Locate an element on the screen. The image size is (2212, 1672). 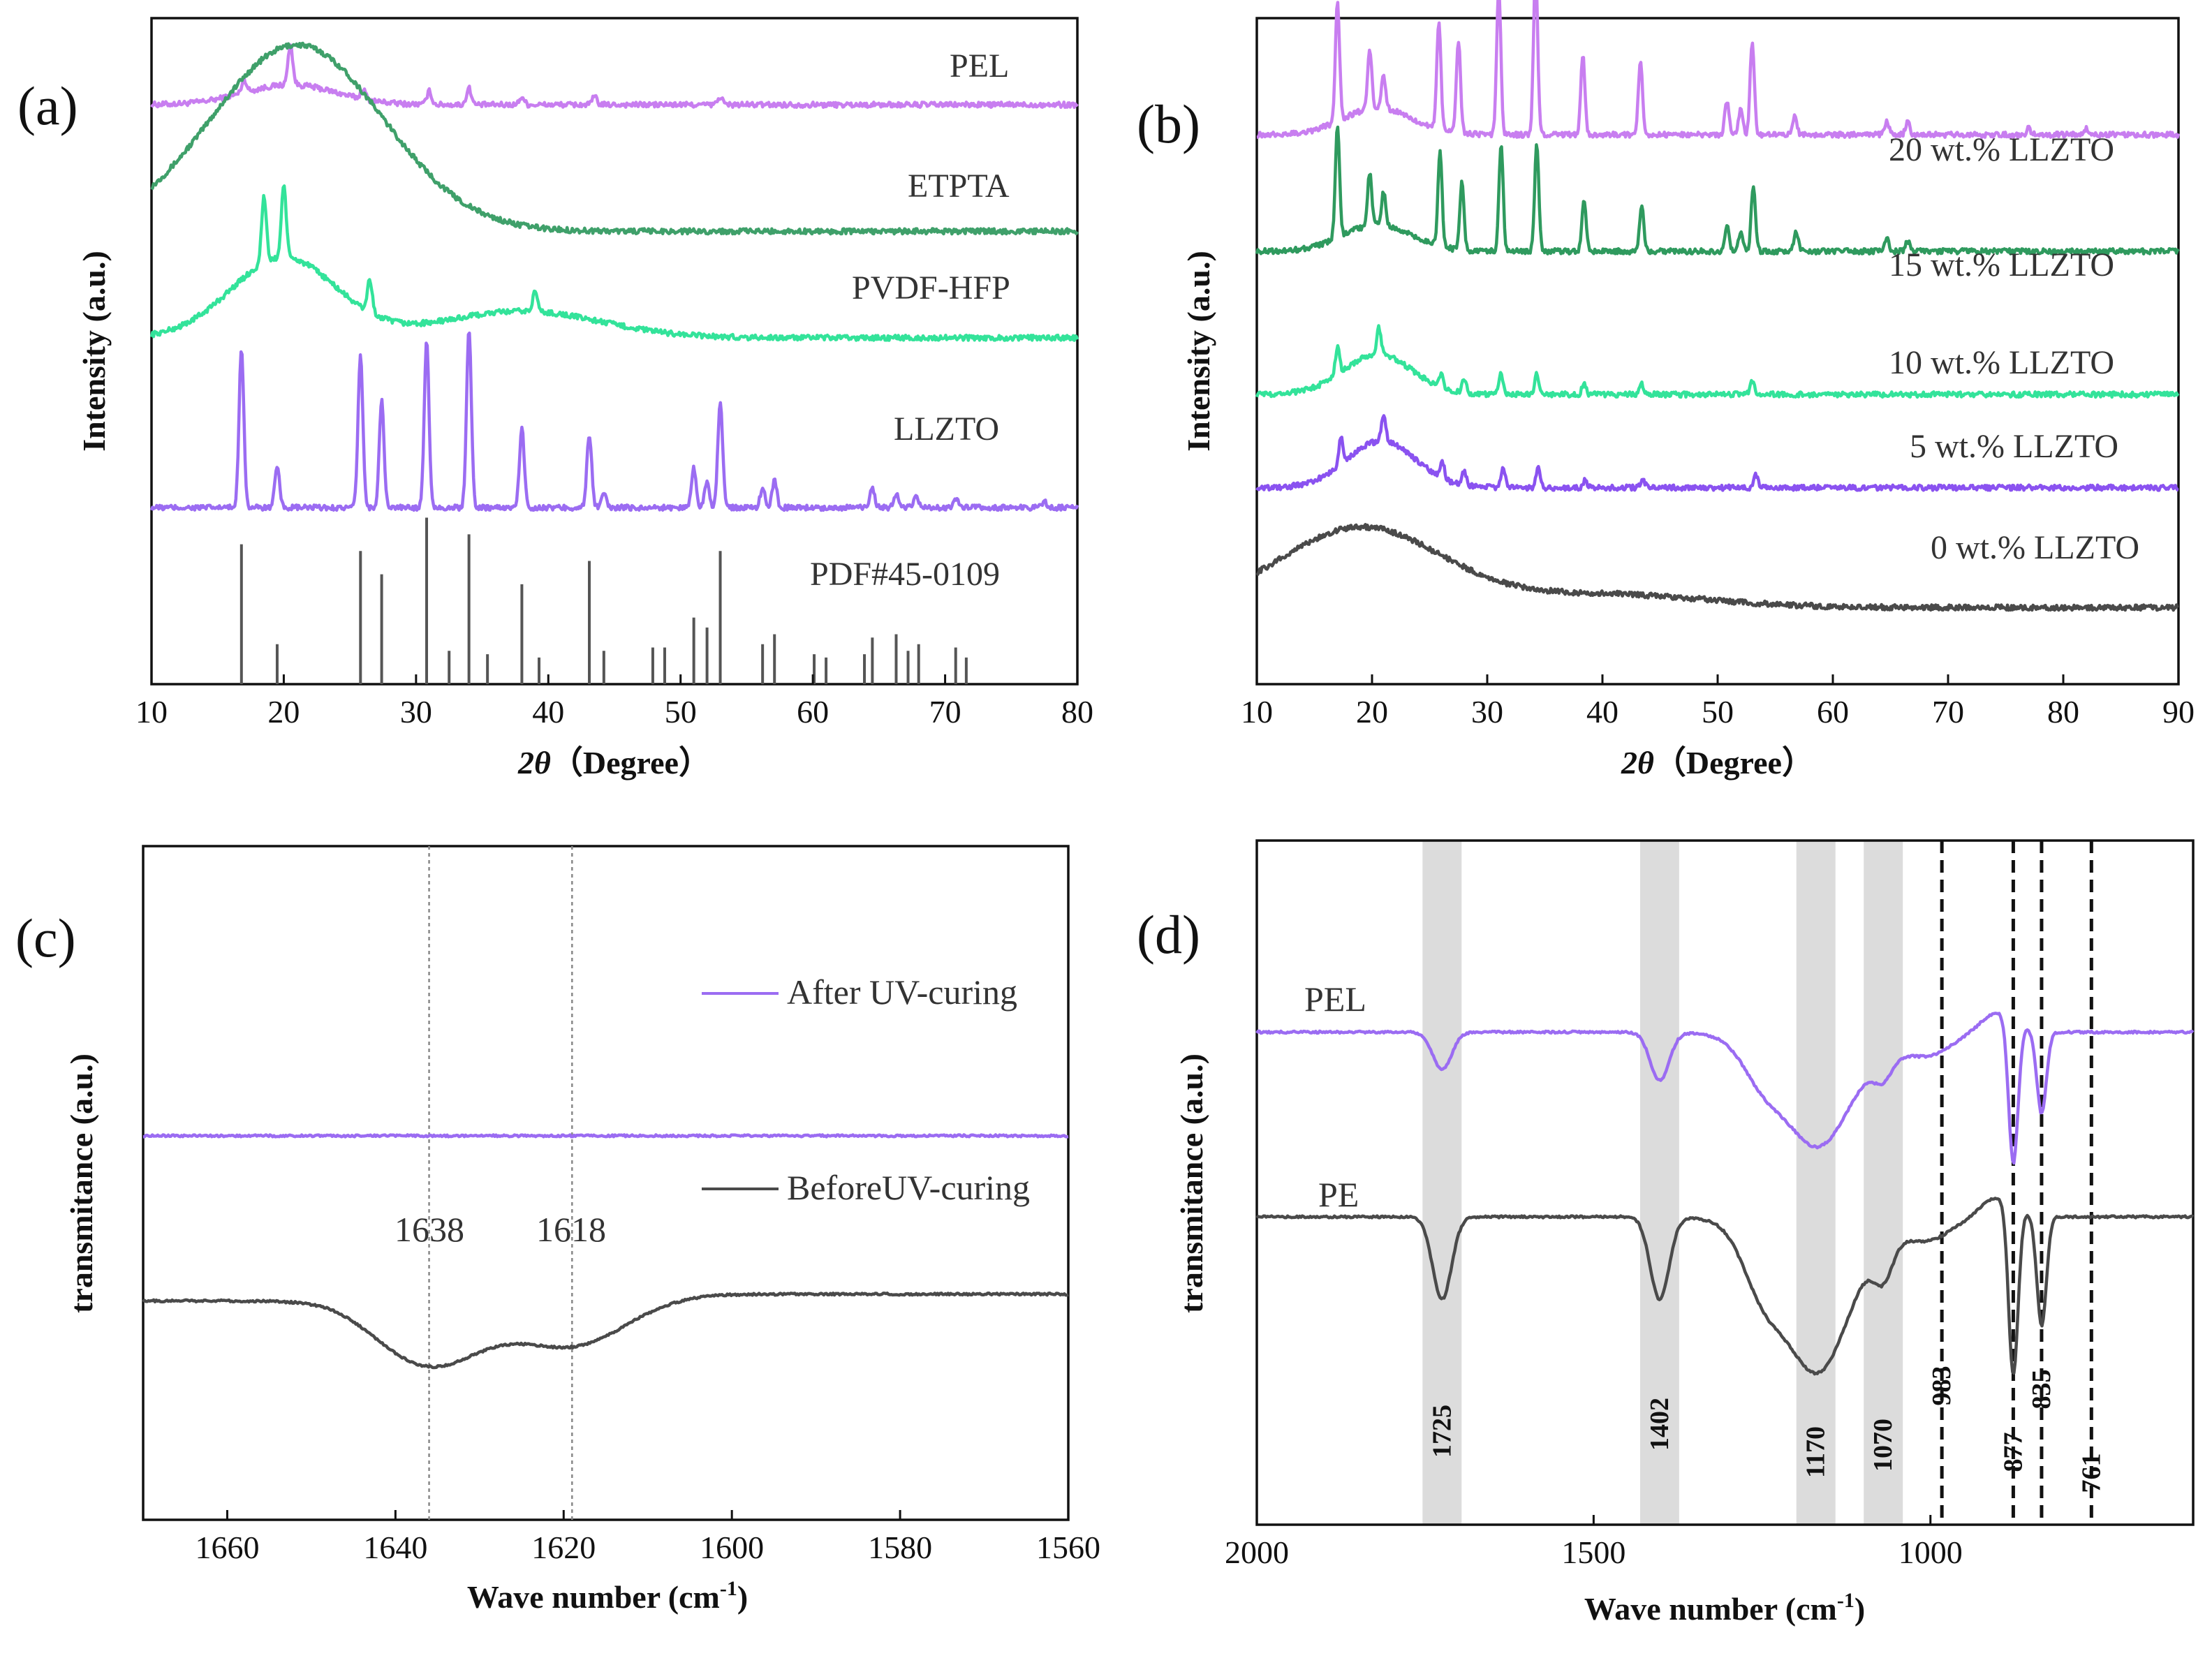
x-tick-label-1580: 1580 is located at coordinates (900, 1547).